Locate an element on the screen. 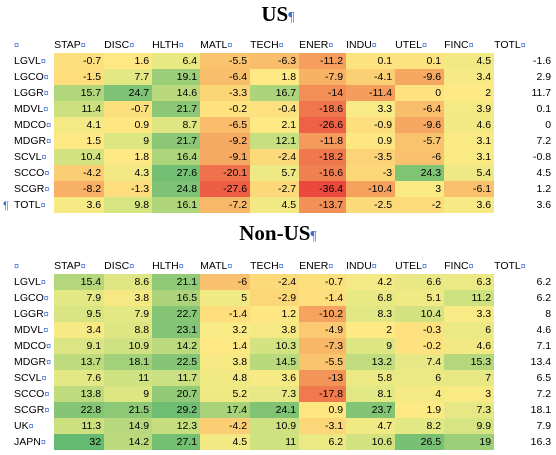 The image size is (556, 455). row-label: JAPN¤ is located at coordinates (34, 442).